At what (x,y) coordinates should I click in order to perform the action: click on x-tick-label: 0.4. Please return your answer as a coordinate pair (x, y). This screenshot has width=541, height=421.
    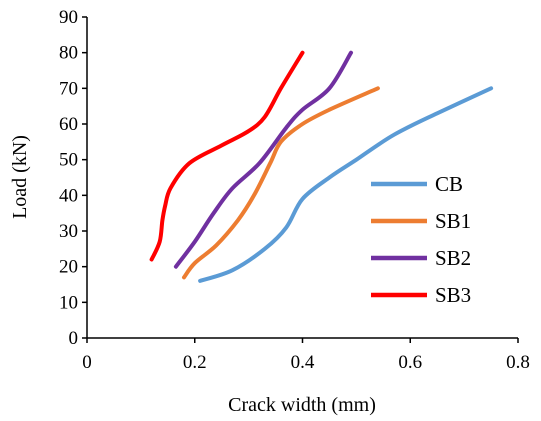
    Looking at the image, I should click on (303, 362).